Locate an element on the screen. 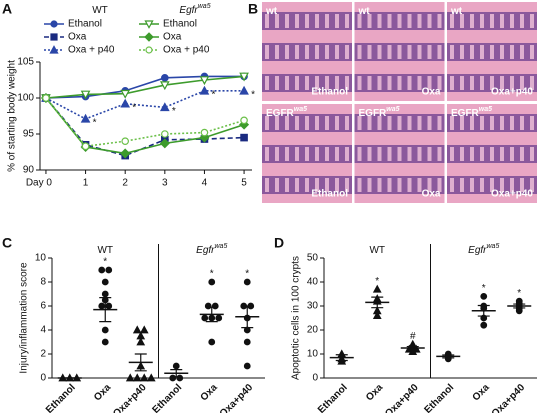 This screenshot has height=413, width=539. label-text: WT is located at coordinates (105, 250).